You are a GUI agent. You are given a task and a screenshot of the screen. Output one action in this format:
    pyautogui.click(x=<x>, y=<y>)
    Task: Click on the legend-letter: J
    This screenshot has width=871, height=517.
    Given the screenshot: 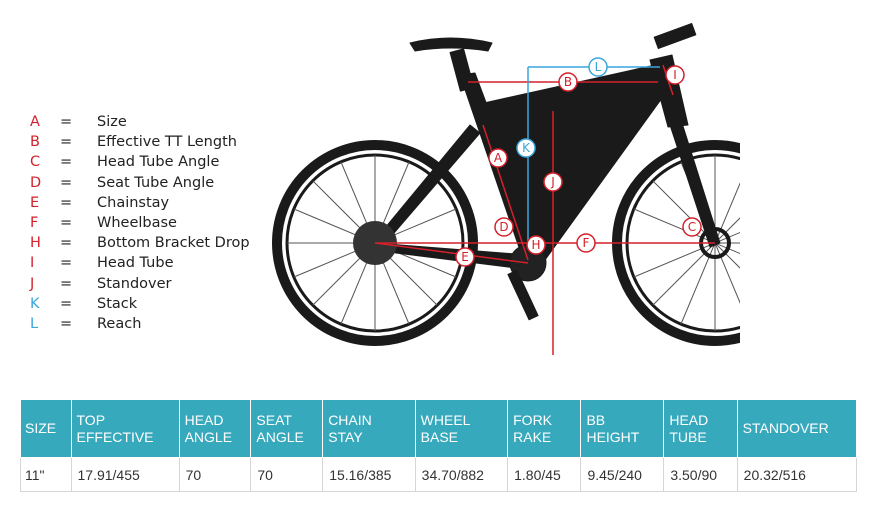 What is the action you would take?
    pyautogui.click(x=32, y=283)
    